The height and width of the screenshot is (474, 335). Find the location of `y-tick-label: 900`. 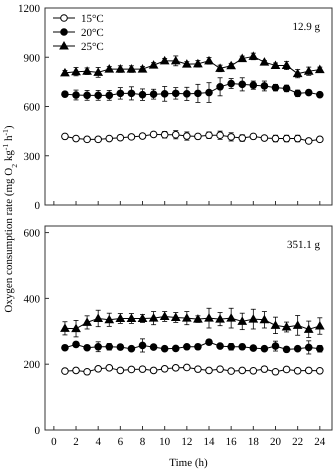

y-tick-label: 900 is located at coordinates (32, 58).